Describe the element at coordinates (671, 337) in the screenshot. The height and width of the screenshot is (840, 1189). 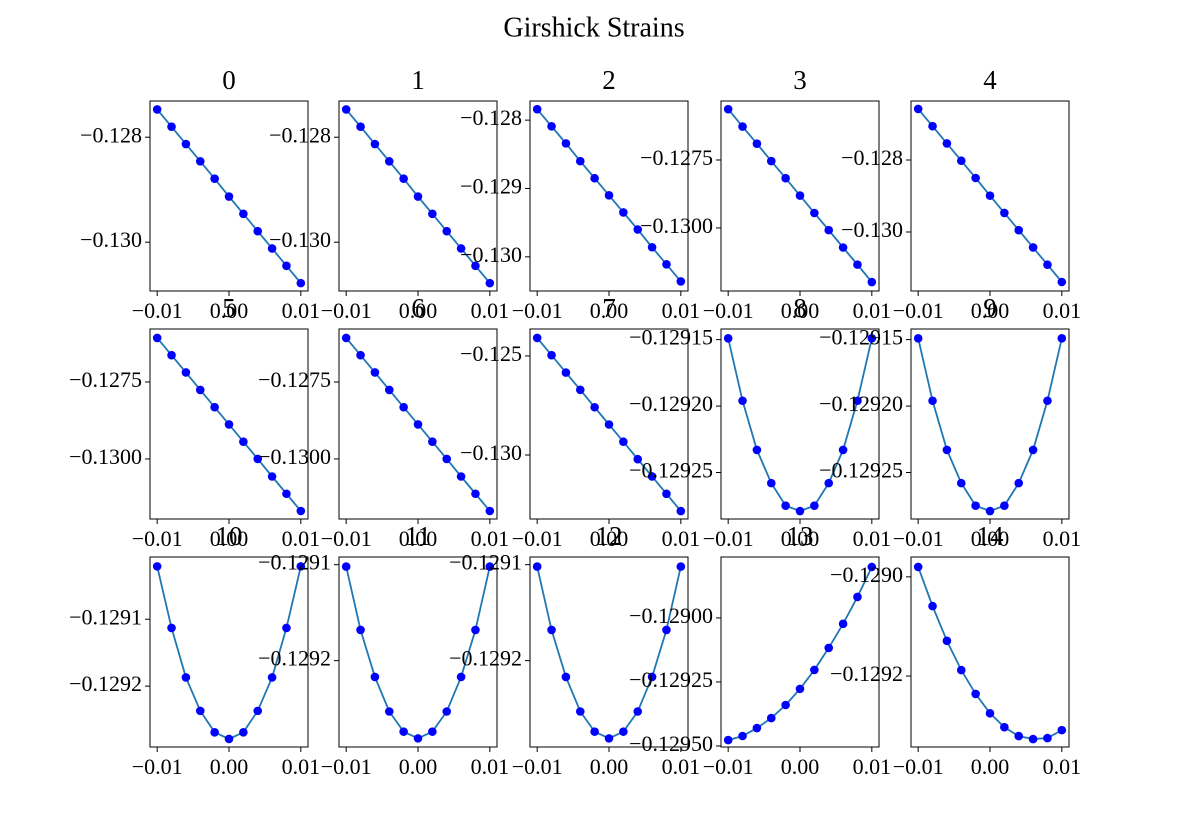
I see `y-tick-label: −0.12915` at that location.